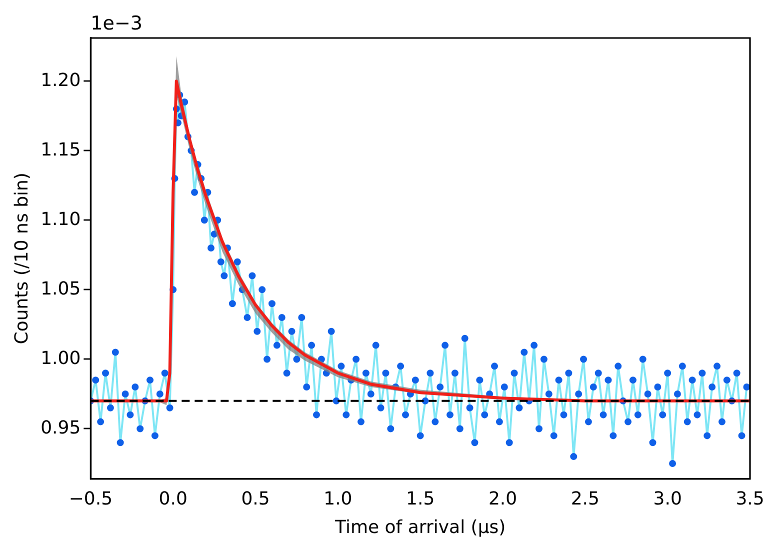  What do you see at coordinates (420, 527) in the screenshot?
I see `x-axis-title: Time of arrival (μs)` at bounding box center [420, 527].